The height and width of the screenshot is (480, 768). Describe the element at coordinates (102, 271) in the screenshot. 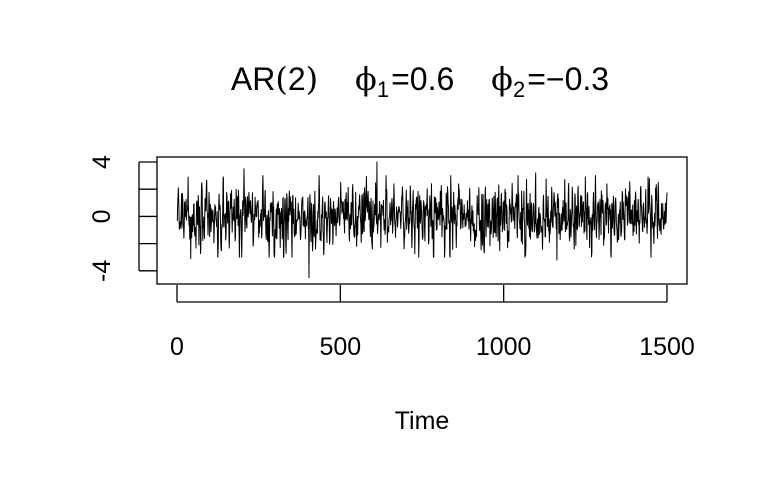

I see `y-tick-label: -4` at that location.